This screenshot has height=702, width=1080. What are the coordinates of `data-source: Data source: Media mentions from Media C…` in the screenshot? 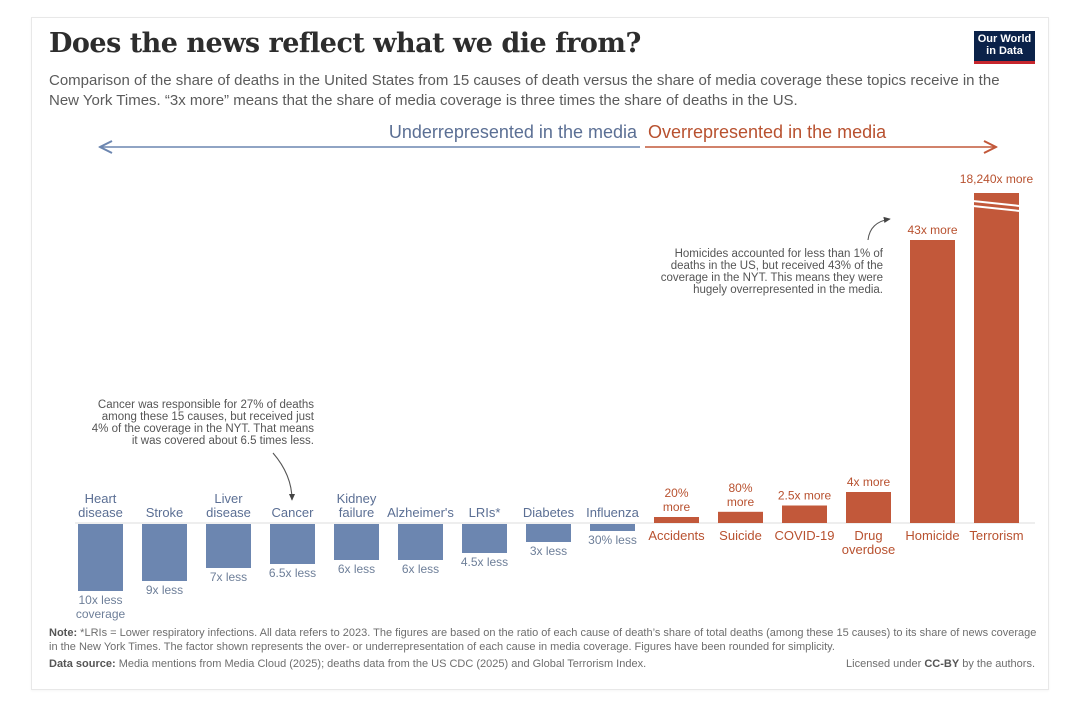 It's located at (347, 664).